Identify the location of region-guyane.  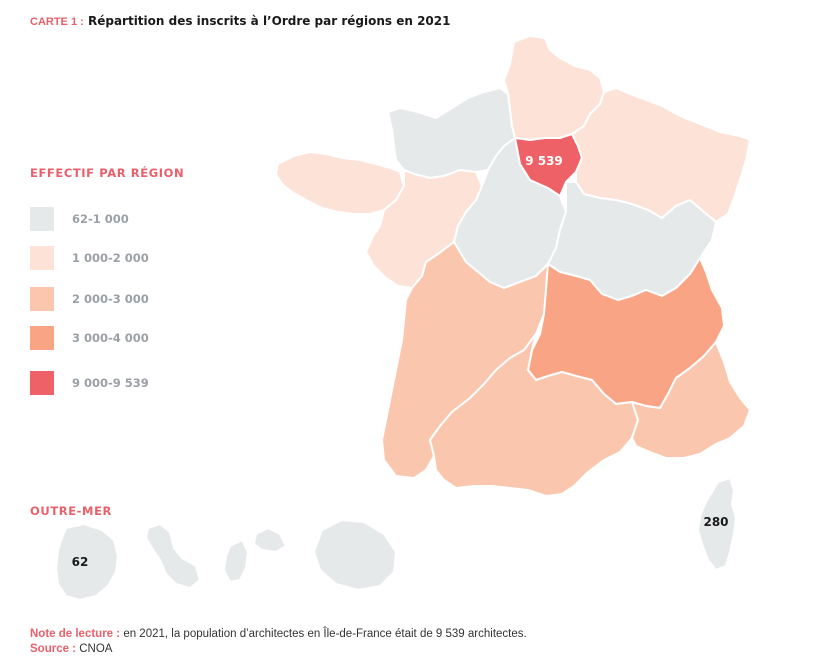
(87, 562).